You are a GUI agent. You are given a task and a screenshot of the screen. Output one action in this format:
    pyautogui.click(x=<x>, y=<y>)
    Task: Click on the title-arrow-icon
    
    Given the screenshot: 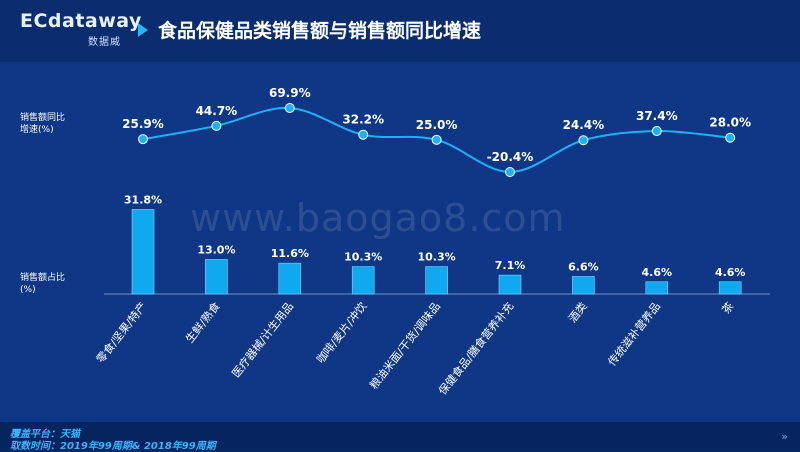 What is the action you would take?
    pyautogui.click(x=143, y=30)
    